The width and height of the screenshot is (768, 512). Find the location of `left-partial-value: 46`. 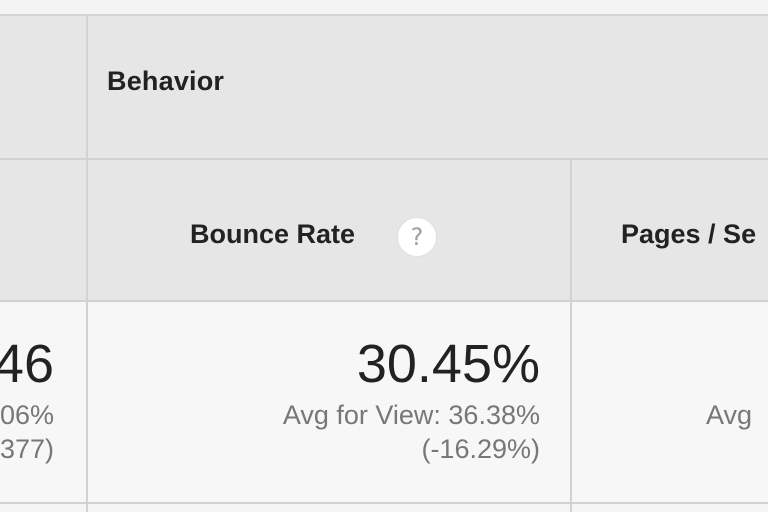

left-partial-value: 46 is located at coordinates (27, 364).